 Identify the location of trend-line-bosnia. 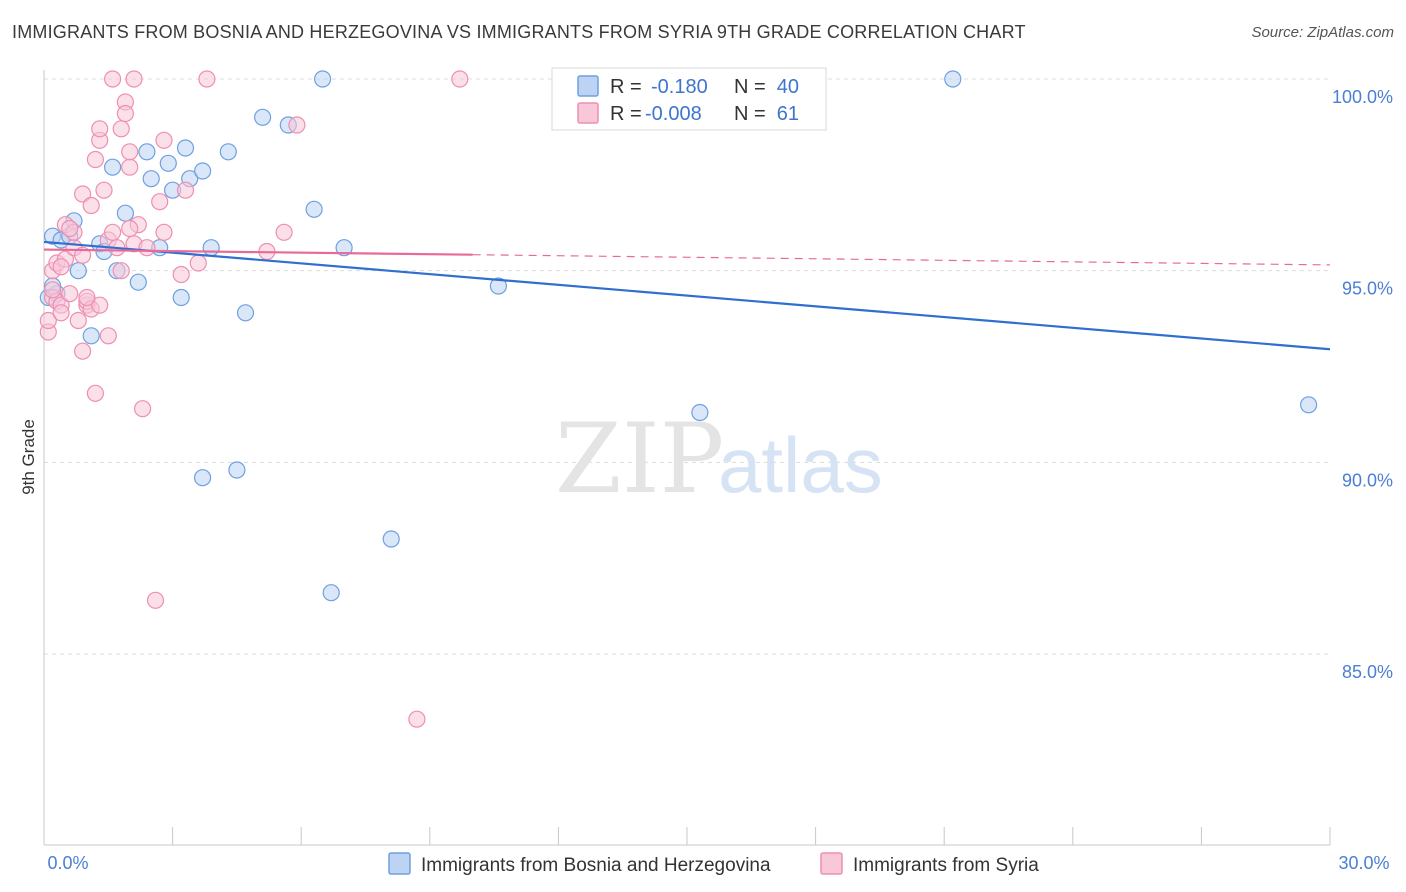
(687, 295).